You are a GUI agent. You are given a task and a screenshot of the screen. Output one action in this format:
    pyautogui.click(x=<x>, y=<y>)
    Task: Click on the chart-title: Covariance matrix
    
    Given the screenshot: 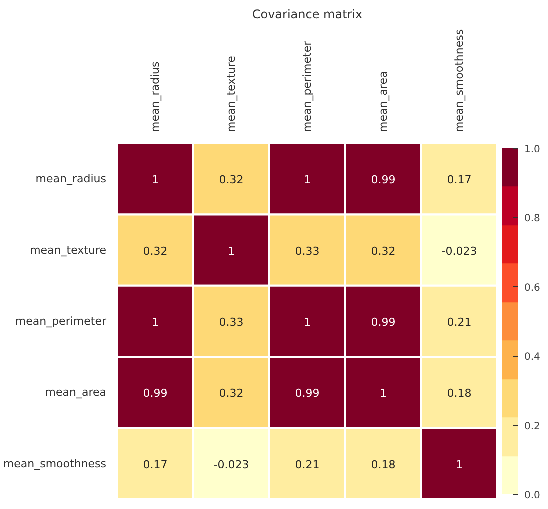 What is the action you would take?
    pyautogui.click(x=307, y=15)
    